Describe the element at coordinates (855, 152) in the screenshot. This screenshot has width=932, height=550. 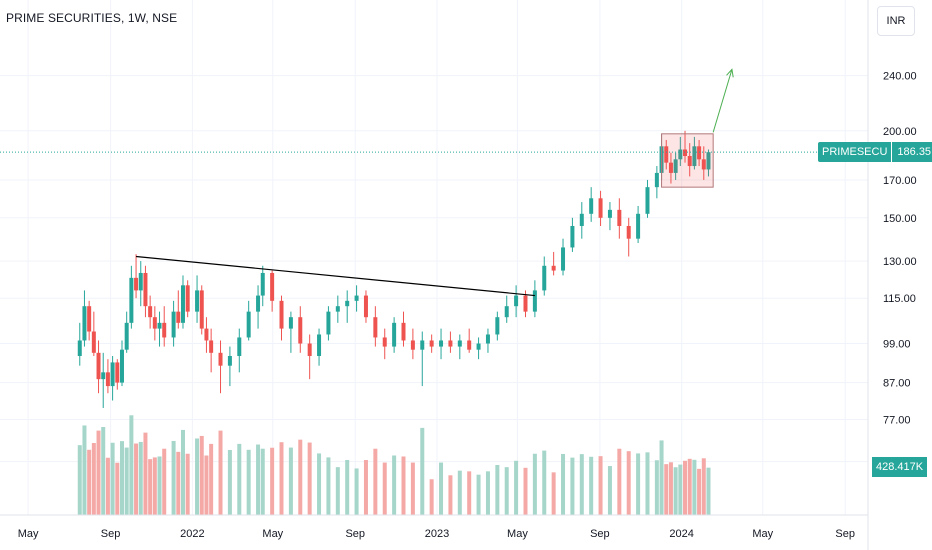
I see `price-tag-symbol: PRIMESECU` at that location.